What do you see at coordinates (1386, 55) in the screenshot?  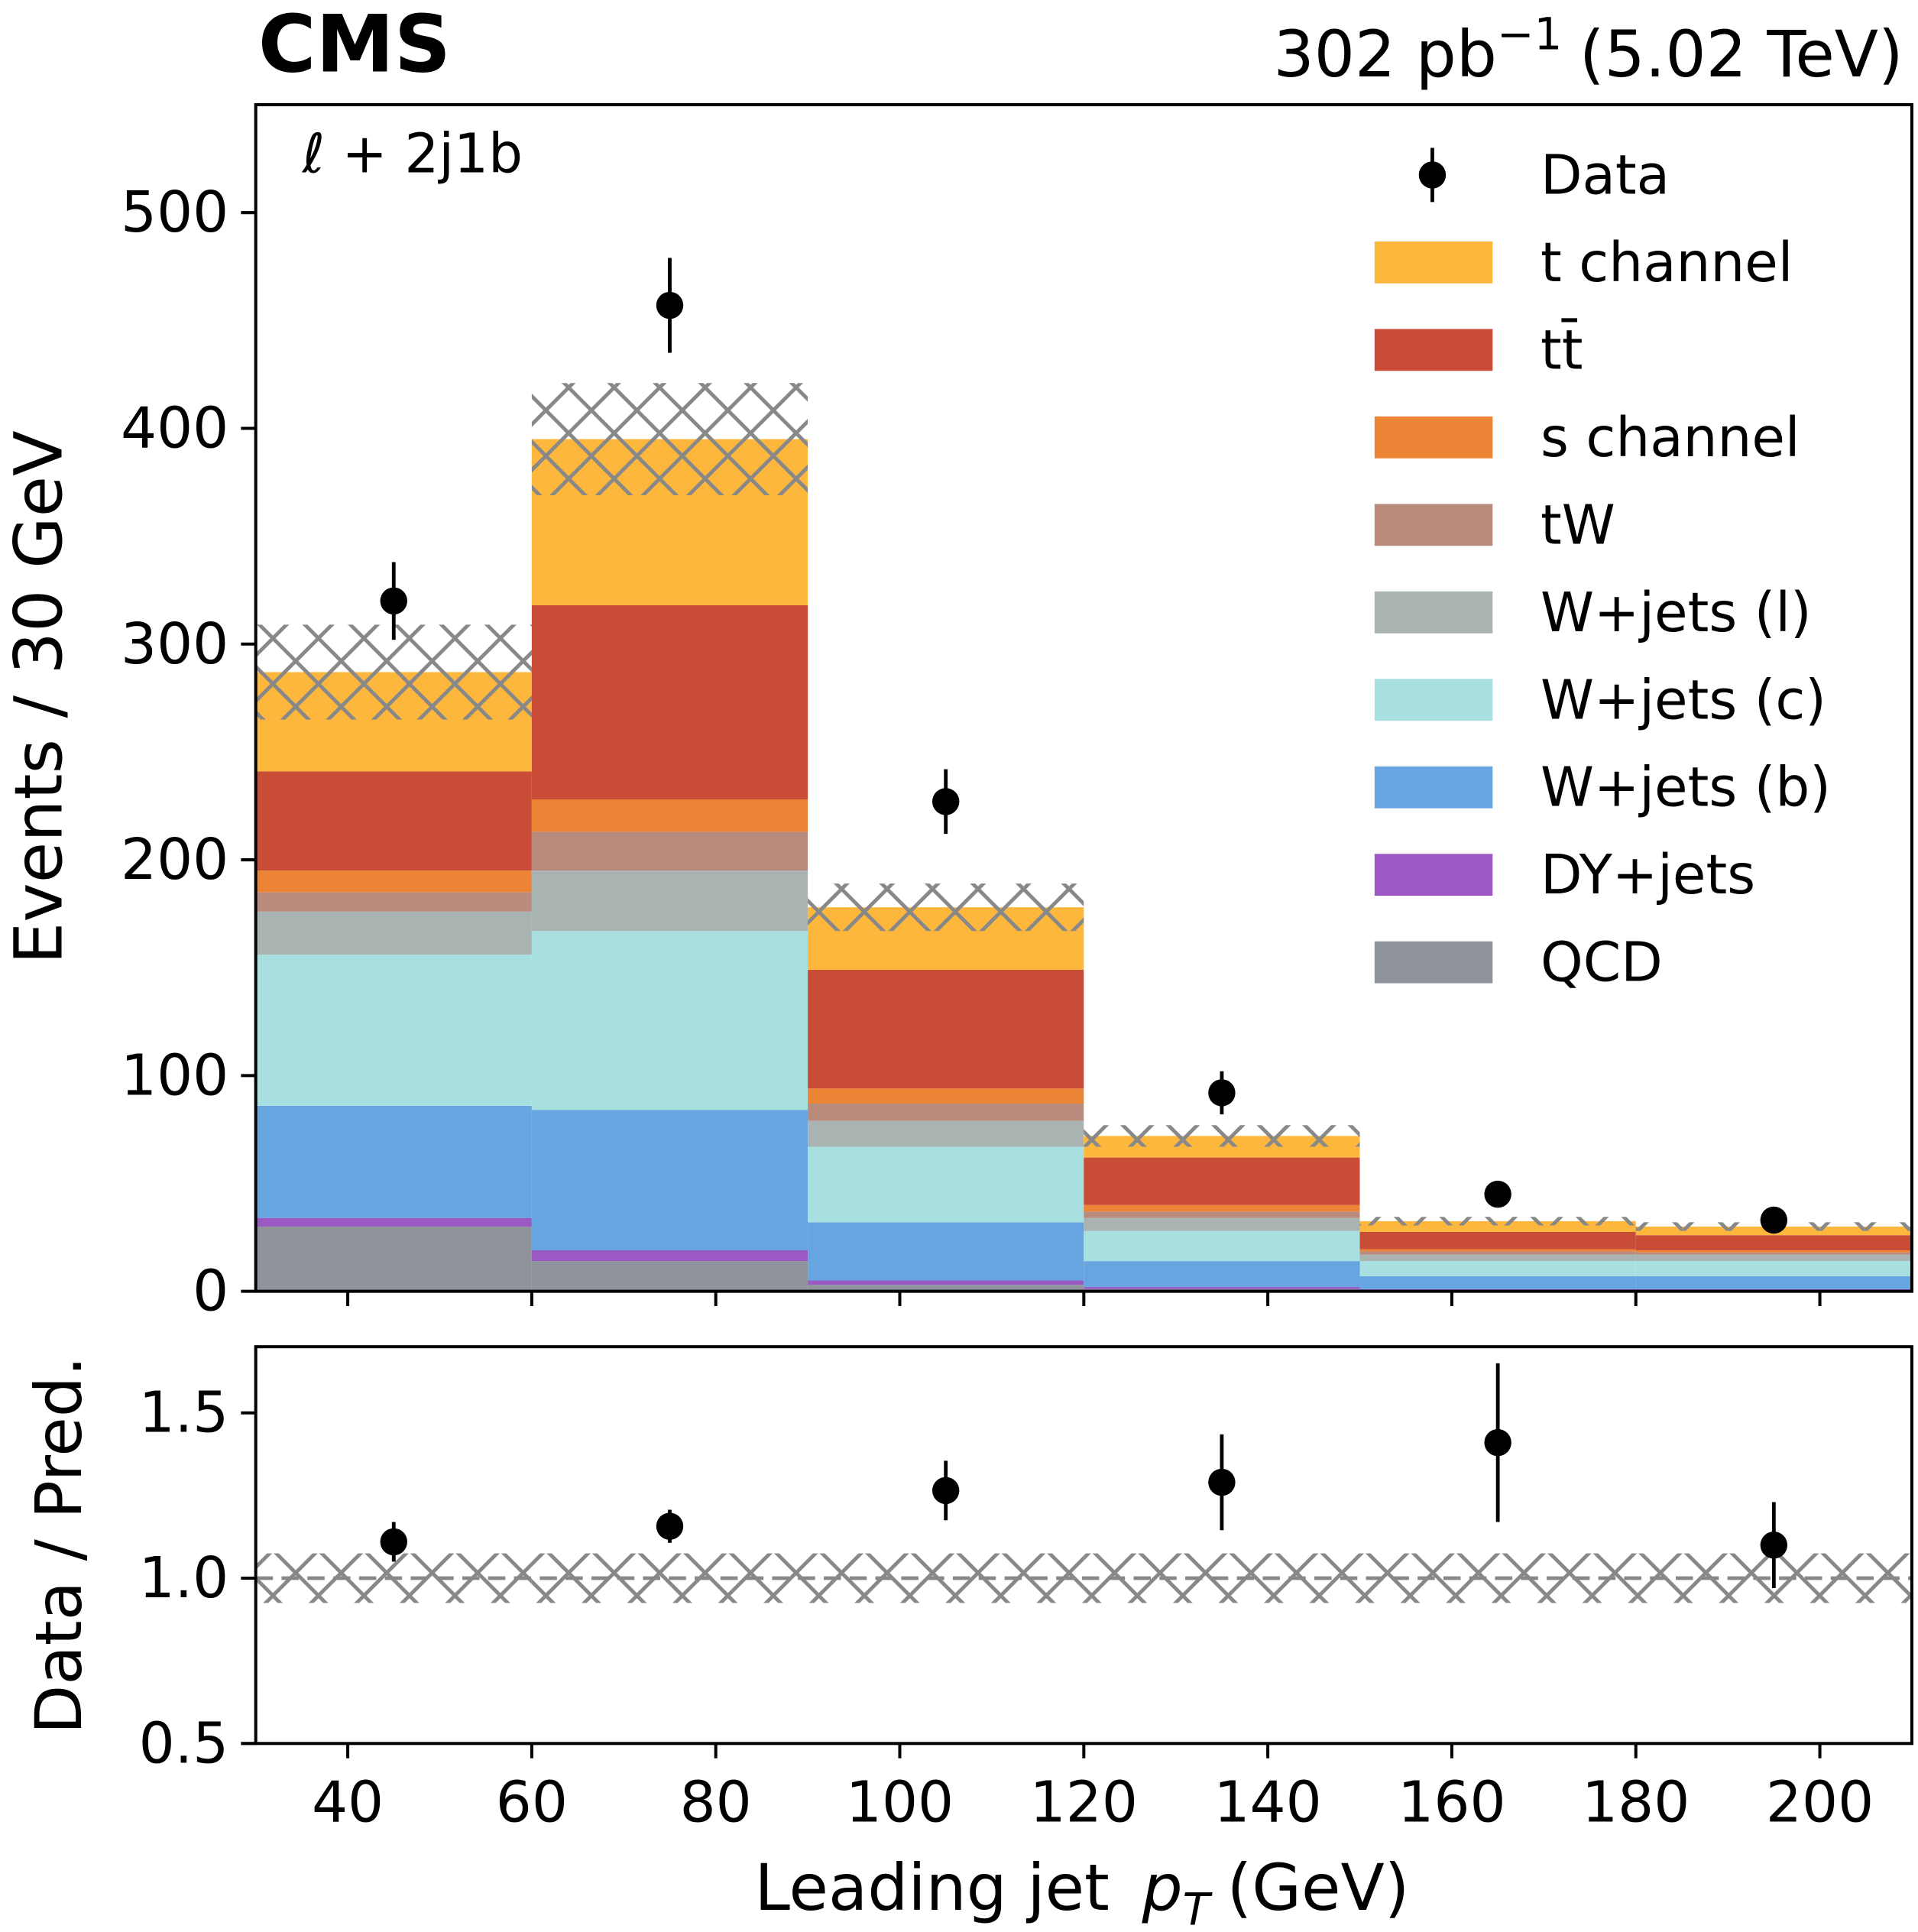 I see `luminosity: 302 pb` at bounding box center [1386, 55].